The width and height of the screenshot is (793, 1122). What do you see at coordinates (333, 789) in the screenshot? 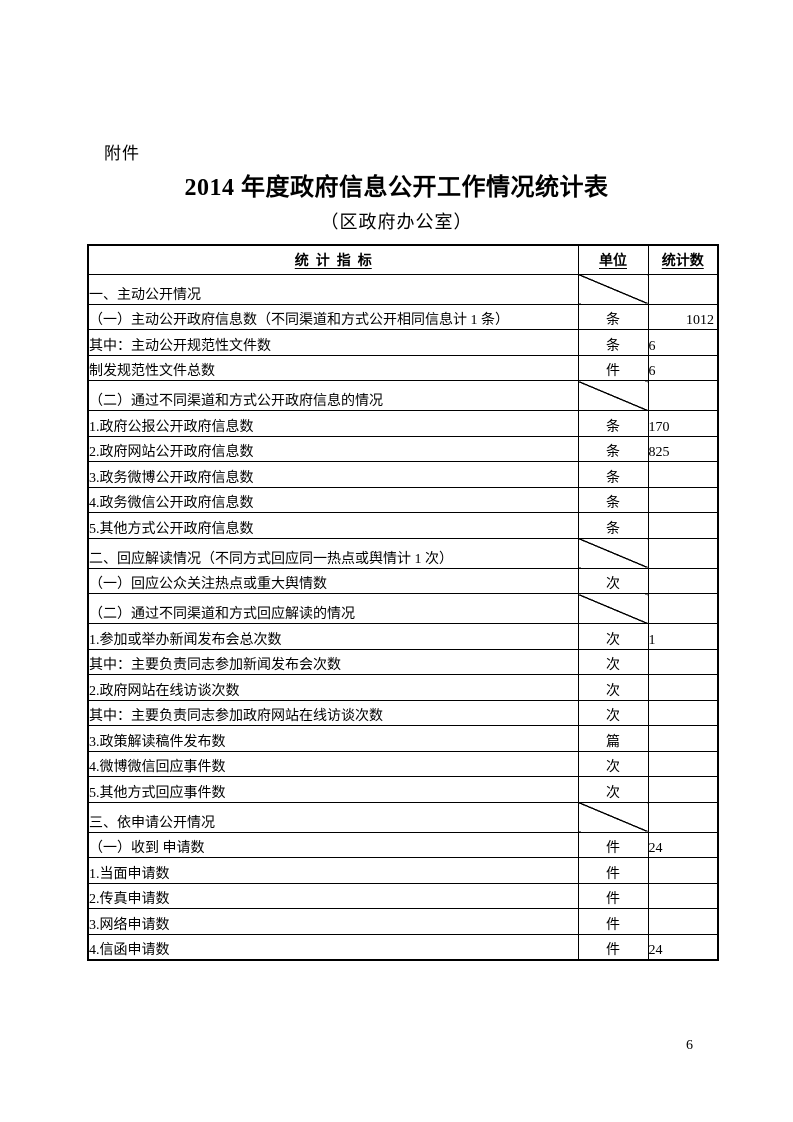
I see `indicator-cell: 5.其他方式回应事件数` at bounding box center [333, 789].